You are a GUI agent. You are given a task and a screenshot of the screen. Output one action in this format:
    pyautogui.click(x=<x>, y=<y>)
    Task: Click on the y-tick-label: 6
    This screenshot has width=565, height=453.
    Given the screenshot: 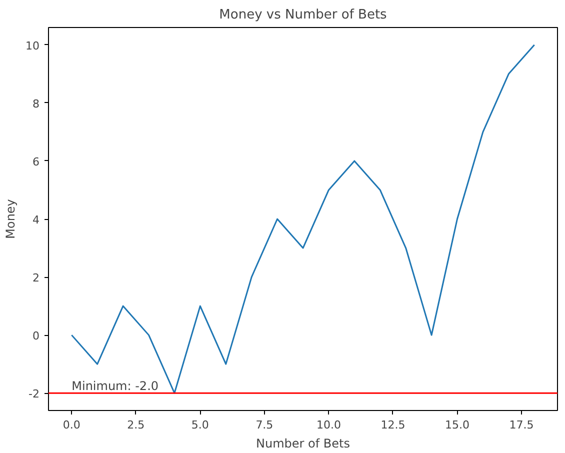 What is the action you would take?
    pyautogui.click(x=36, y=161)
    